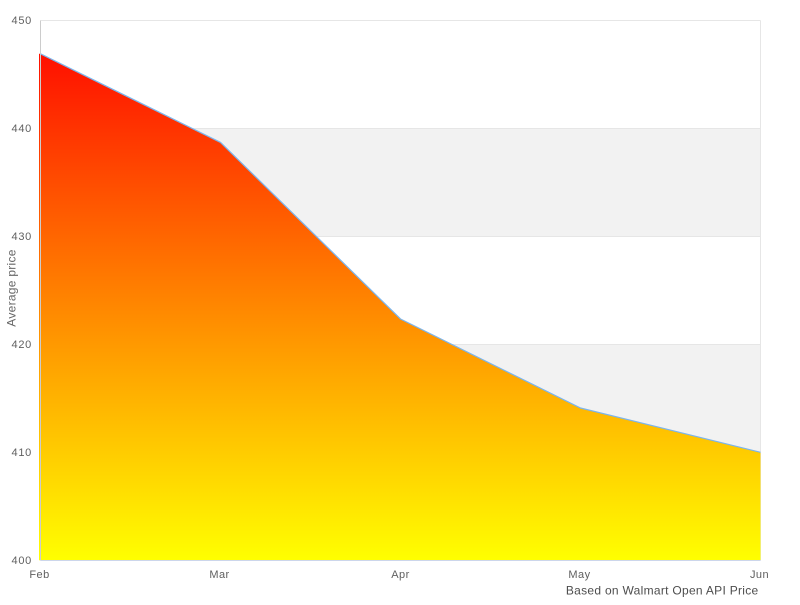 This screenshot has height=605, width=800. What do you see at coordinates (12, 288) in the screenshot?
I see `svg-text: Average price` at bounding box center [12, 288].